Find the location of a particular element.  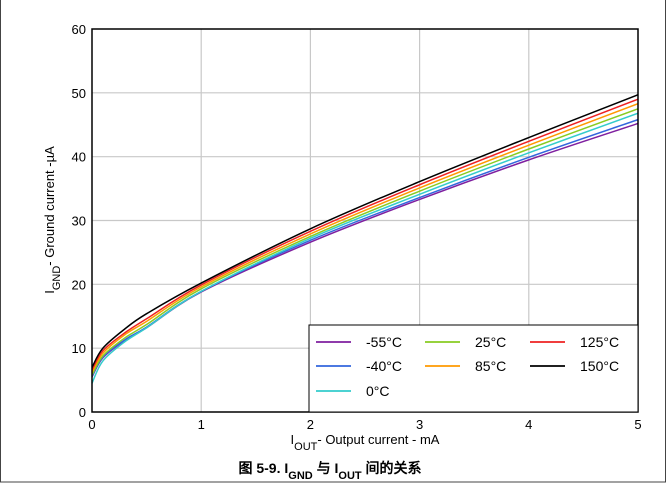

x-tick-label: 3 is located at coordinates (419, 424).